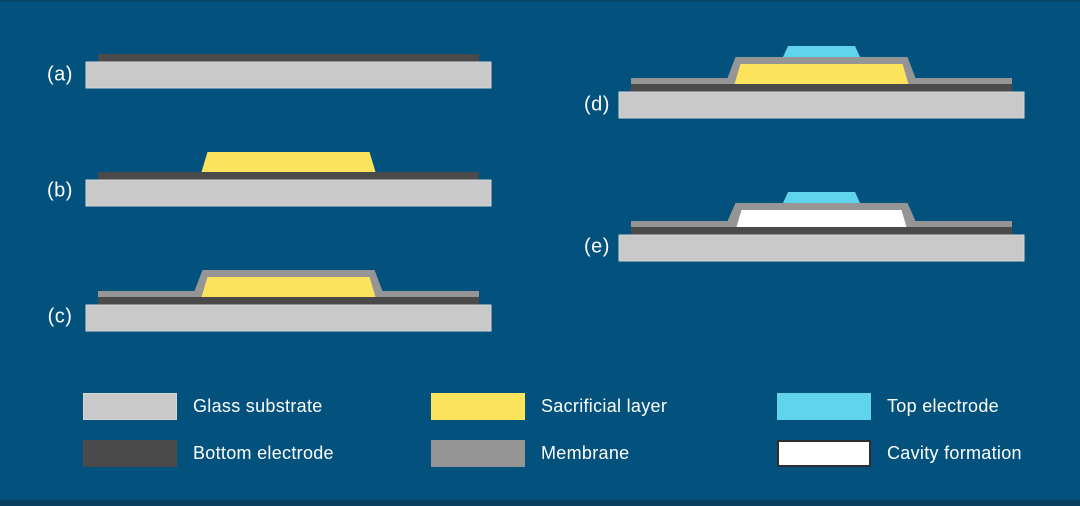 This screenshot has height=506, width=1080. What do you see at coordinates (258, 406) in the screenshot?
I see `legend-label-glass-substrate: Glass substrate` at bounding box center [258, 406].